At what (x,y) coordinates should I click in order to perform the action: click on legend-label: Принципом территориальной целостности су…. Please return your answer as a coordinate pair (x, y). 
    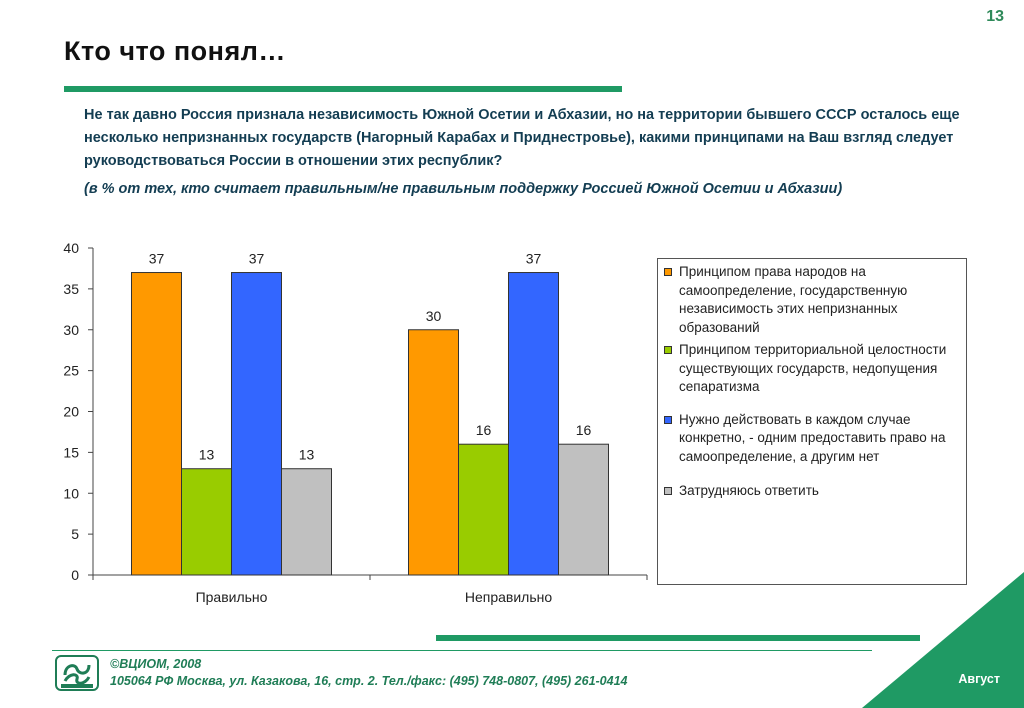
    Looking at the image, I should click on (813, 368).